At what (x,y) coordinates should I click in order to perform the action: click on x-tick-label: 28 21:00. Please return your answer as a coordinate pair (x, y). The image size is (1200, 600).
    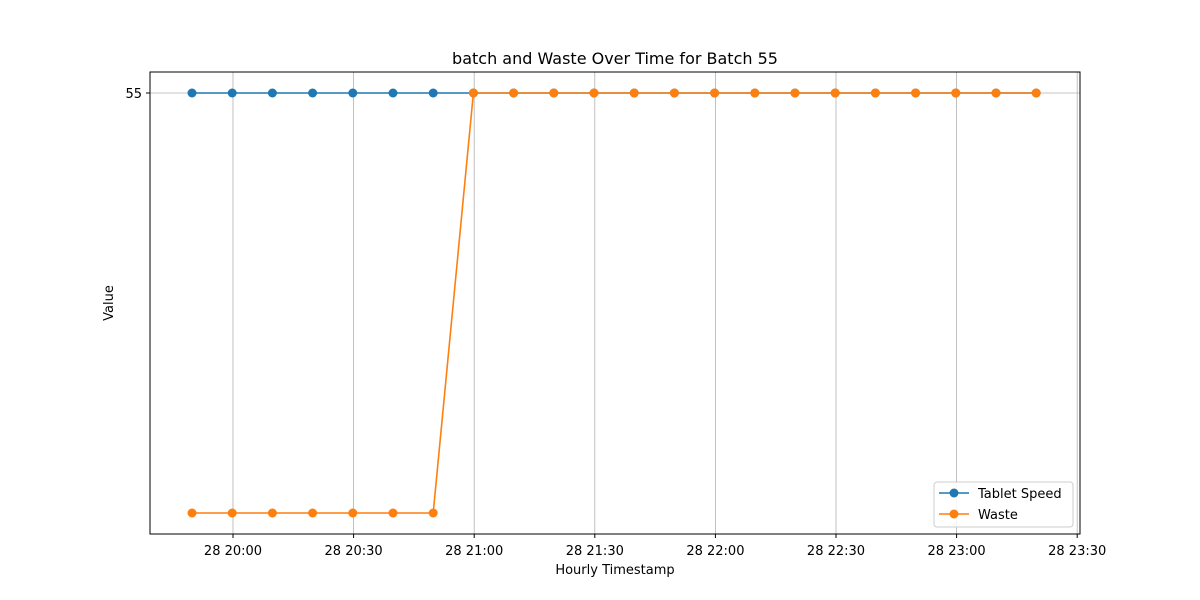
    Looking at the image, I should click on (474, 551).